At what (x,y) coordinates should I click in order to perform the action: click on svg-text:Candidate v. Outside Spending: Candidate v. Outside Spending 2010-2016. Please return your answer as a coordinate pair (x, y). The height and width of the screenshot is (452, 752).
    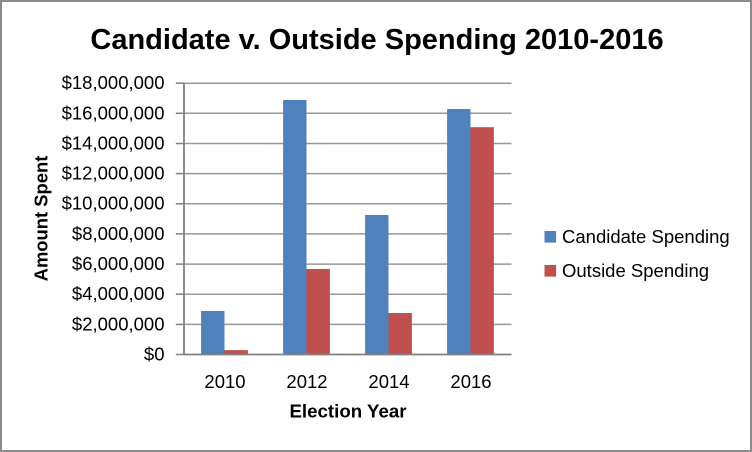
    Looking at the image, I should click on (376, 40).